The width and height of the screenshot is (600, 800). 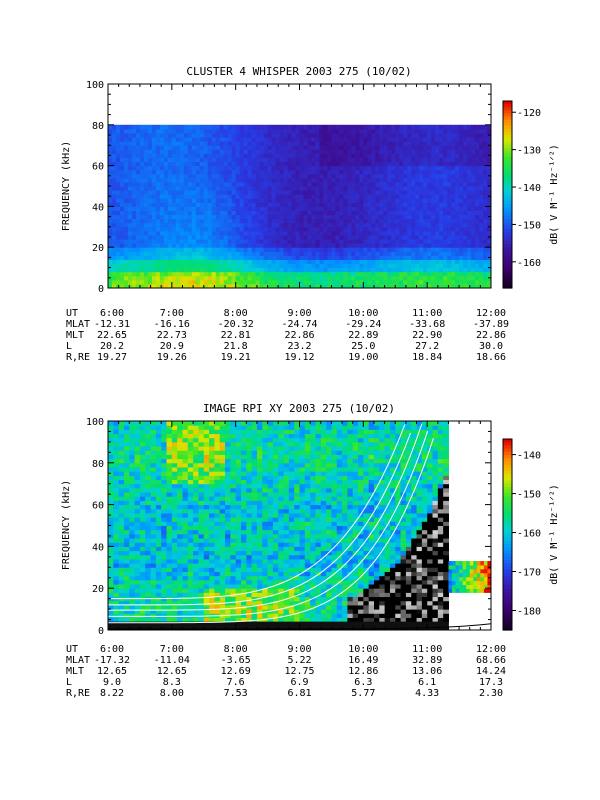 What do you see at coordinates (172, 324) in the screenshot?
I see `ephemeris-value: -16.16` at bounding box center [172, 324].